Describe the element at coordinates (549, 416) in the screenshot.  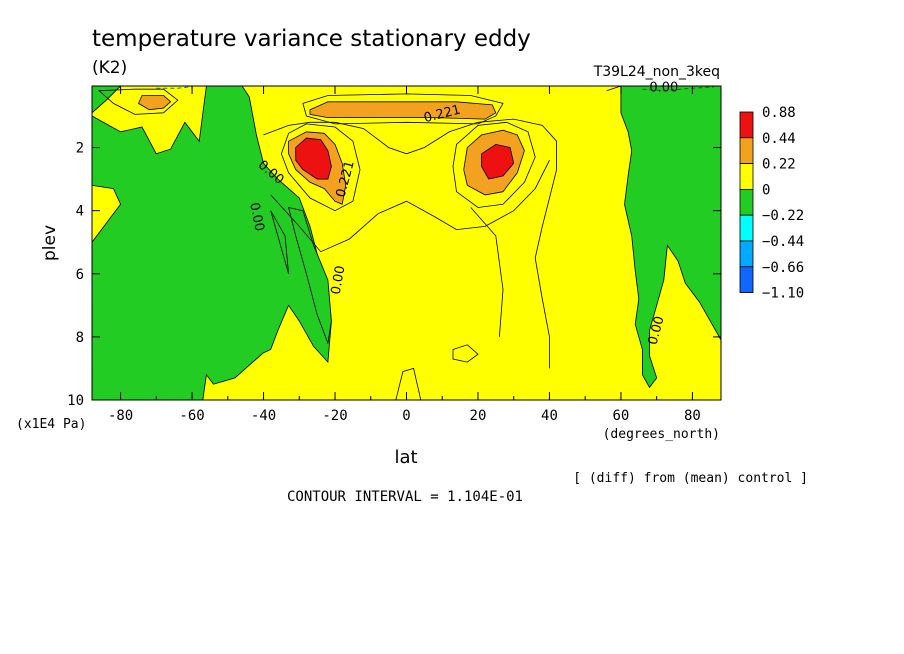
I see `x-tick-label-6: 40` at that location.